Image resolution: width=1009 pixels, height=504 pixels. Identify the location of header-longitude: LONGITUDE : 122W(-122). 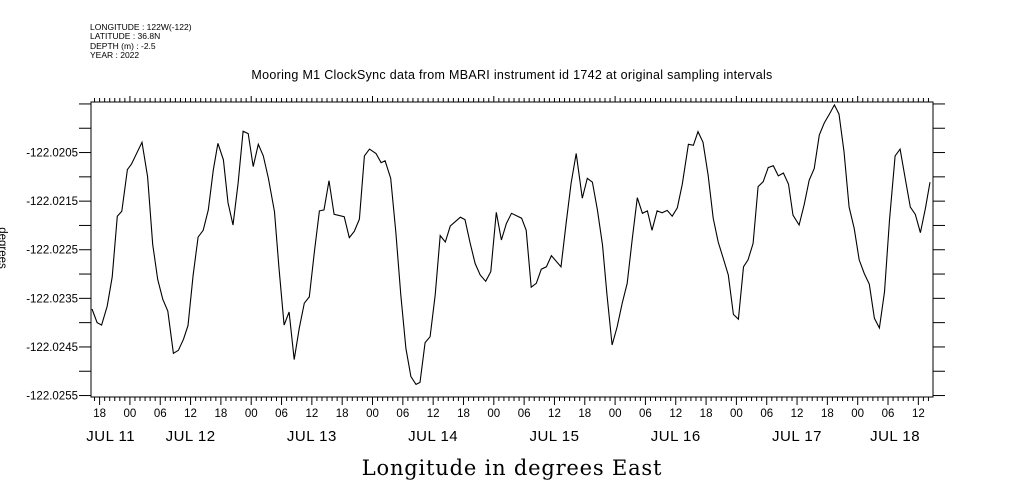
(141, 27).